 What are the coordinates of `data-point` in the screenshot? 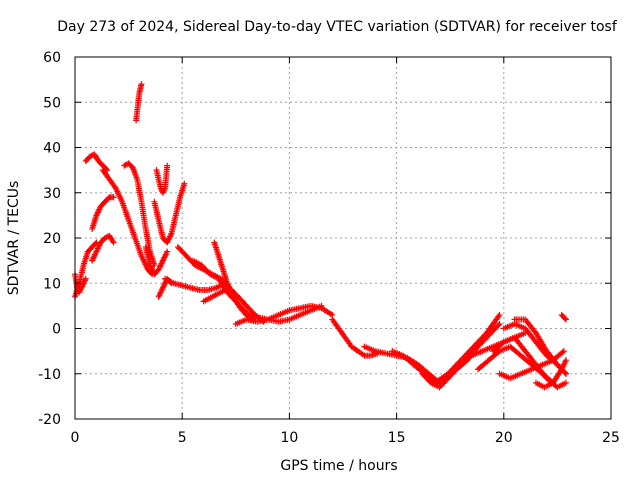 It's located at (565, 319).